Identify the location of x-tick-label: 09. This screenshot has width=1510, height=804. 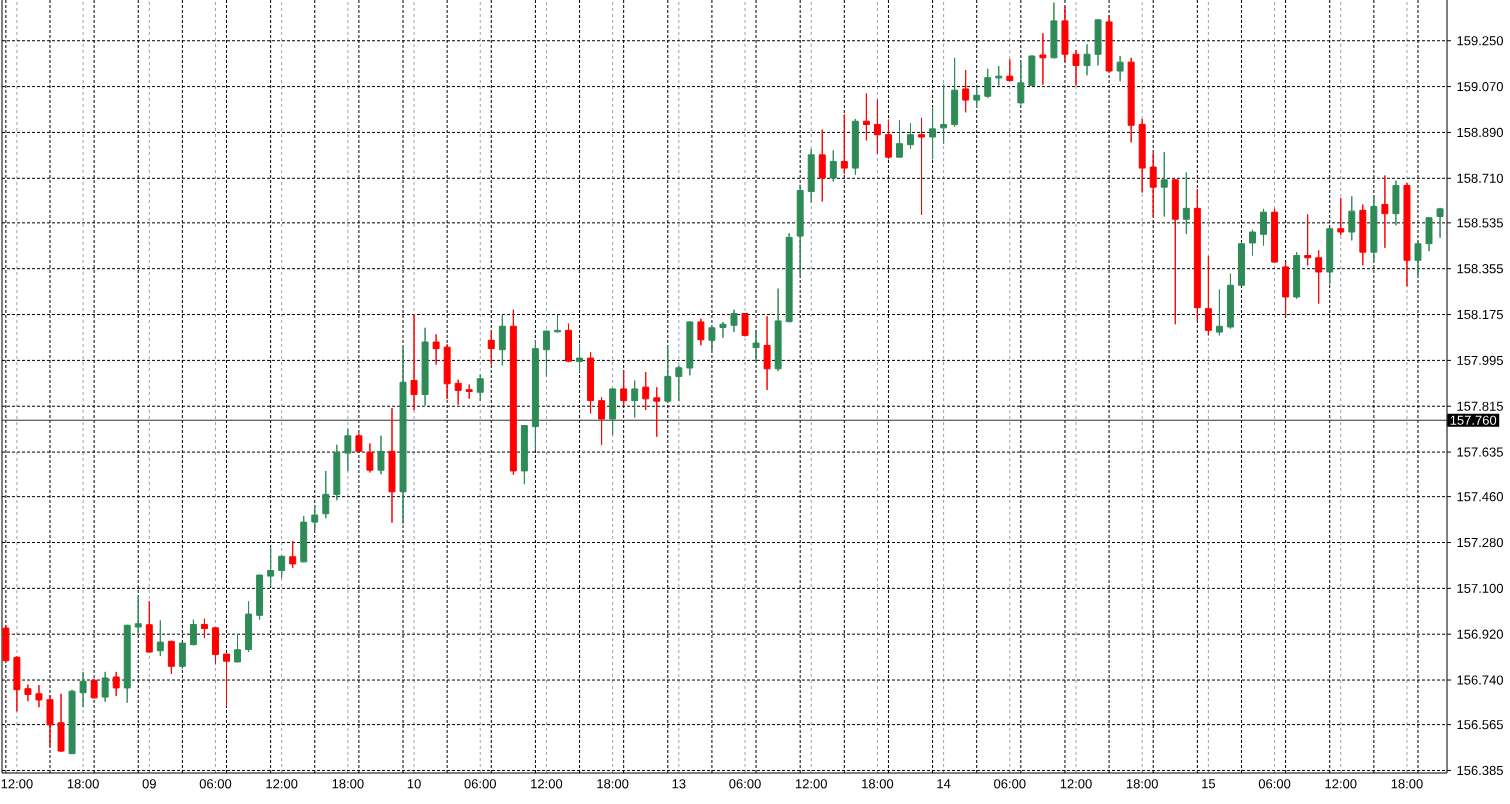
(149, 784).